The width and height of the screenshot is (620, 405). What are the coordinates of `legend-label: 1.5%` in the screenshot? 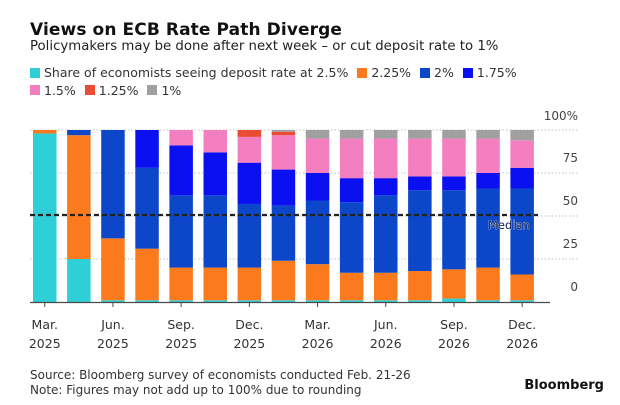 It's located at (60, 90).